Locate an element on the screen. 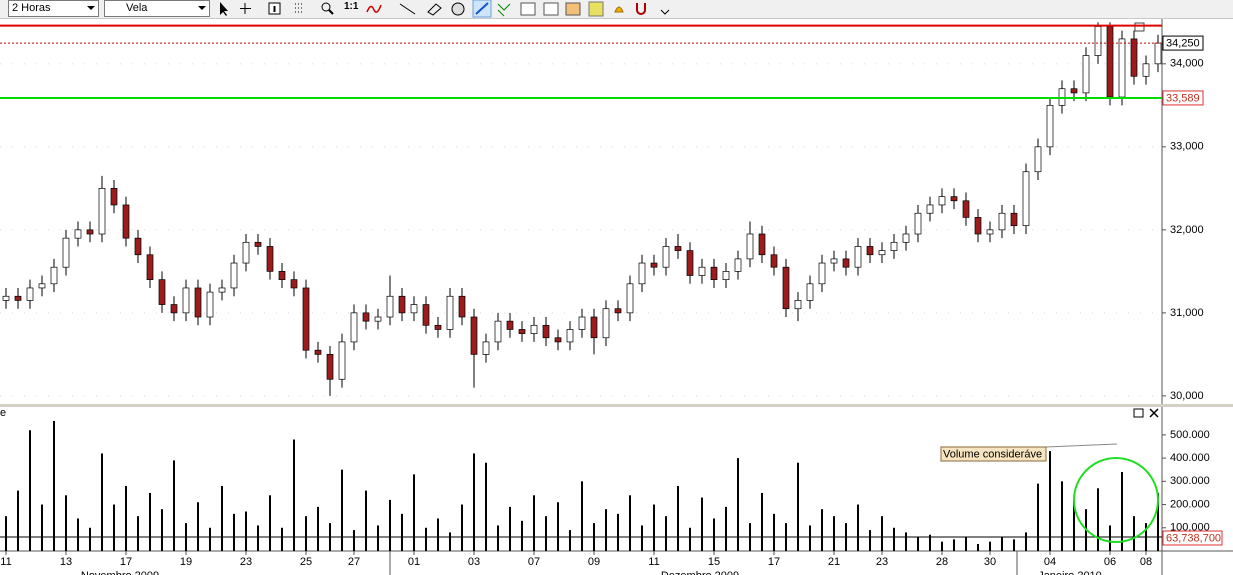 The height and width of the screenshot is (575, 1233). annotation-pointer is located at coordinates (1081, 445).